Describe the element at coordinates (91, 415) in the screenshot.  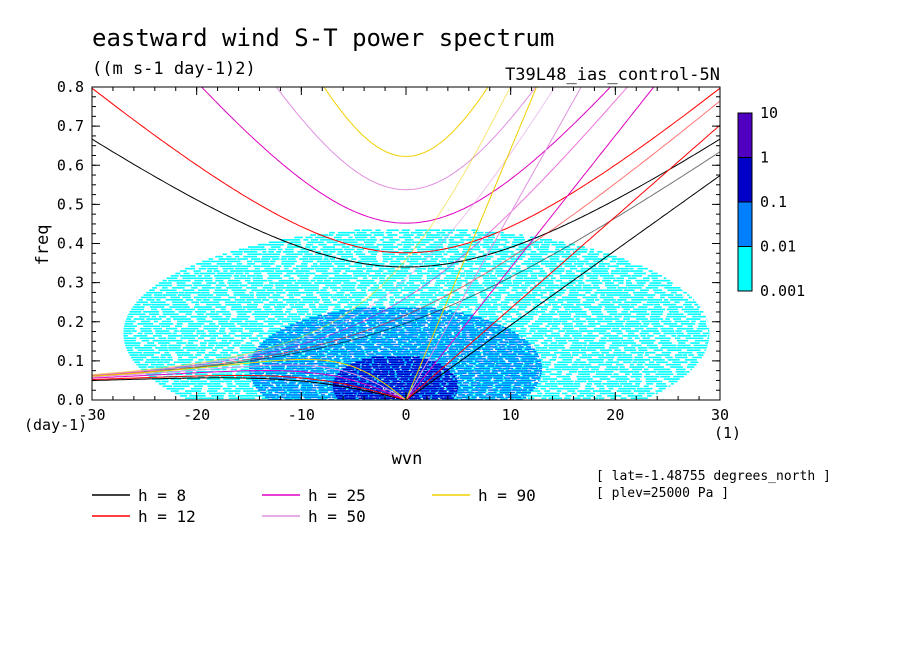
I see `x-tick-label: -30` at that location.